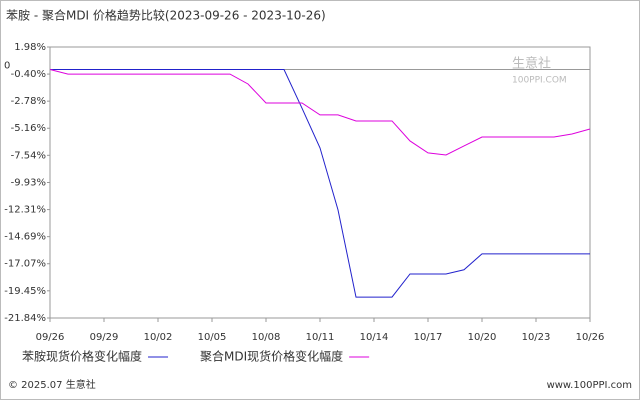  Describe the element at coordinates (428, 337) in the screenshot. I see `x-tick-label: 10/17` at that location.